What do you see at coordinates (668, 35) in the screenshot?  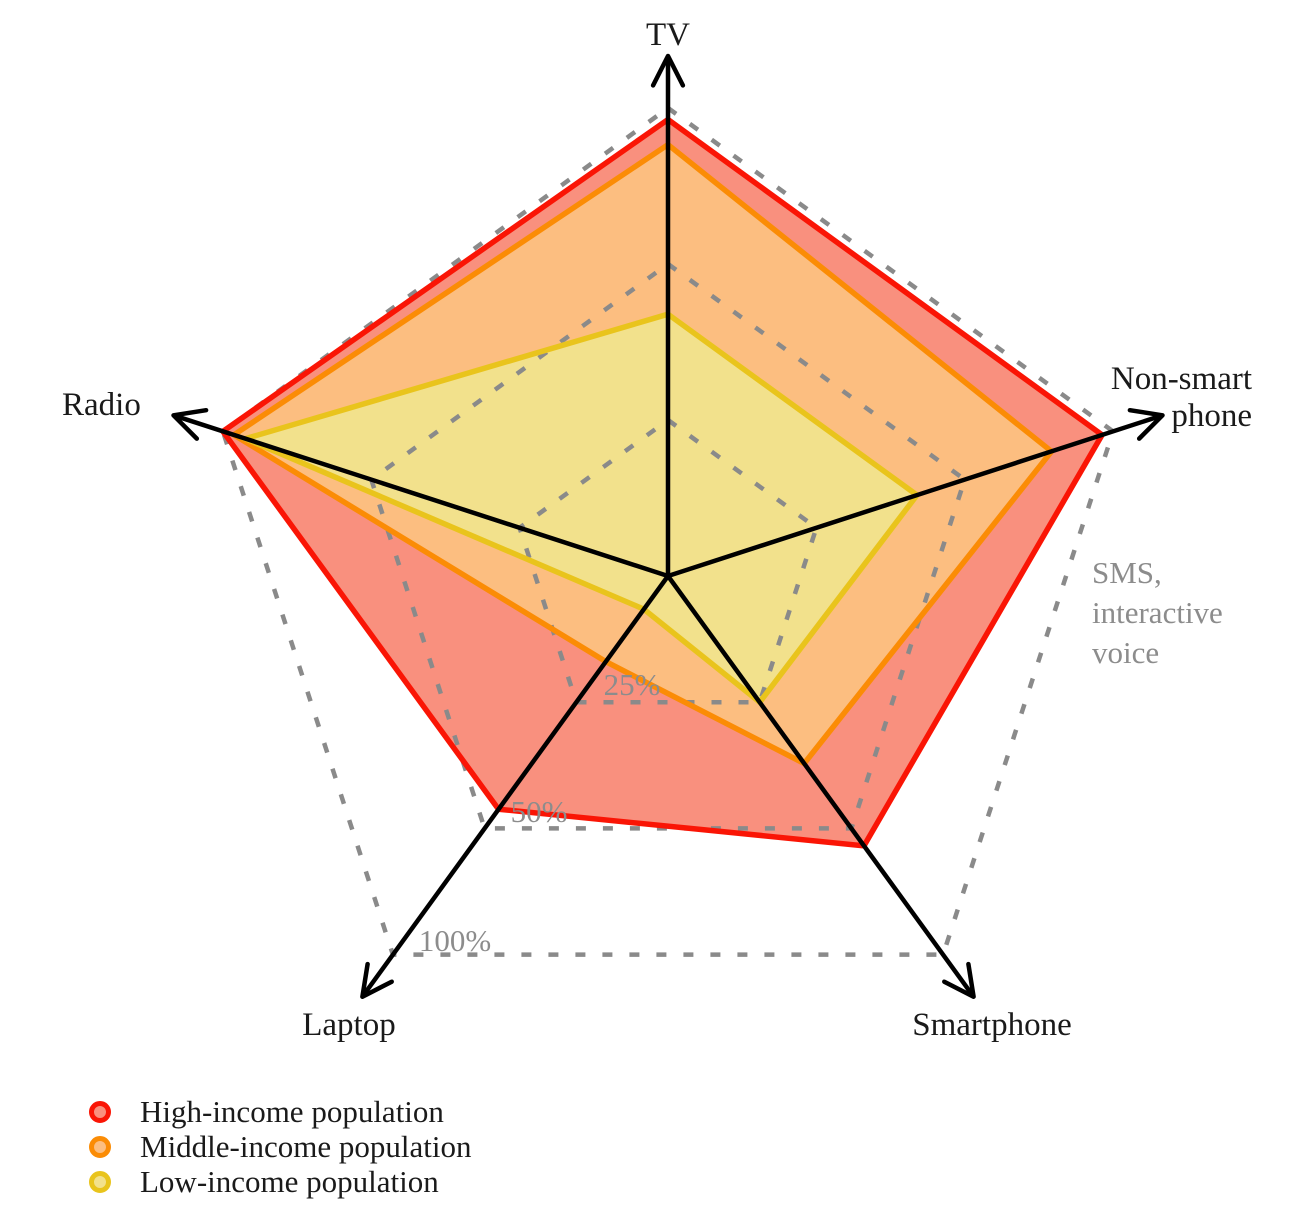 I see `axis-label-tv: TV` at bounding box center [668, 35].